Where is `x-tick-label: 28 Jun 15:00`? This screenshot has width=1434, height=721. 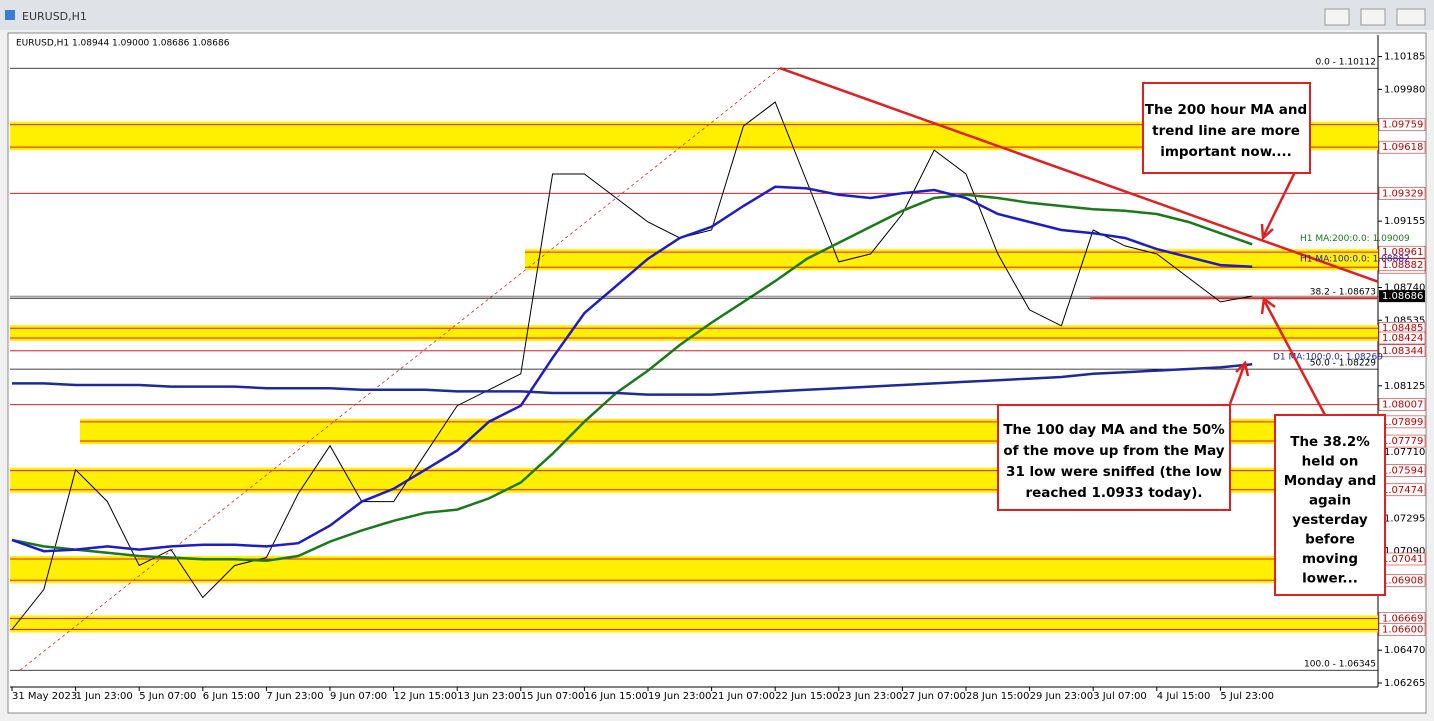 x-tick-label: 28 Jun 15:00 is located at coordinates (998, 696).